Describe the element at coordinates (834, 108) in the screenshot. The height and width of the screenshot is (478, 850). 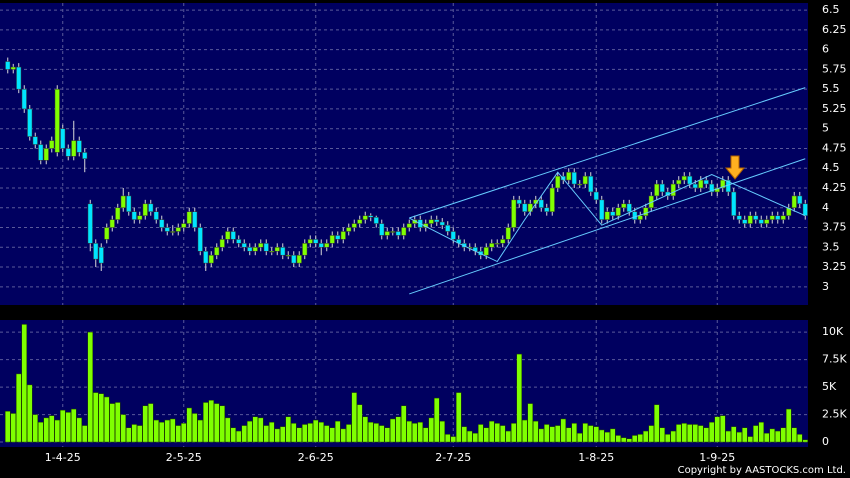
I see `y-tick-label: 5.25` at that location.